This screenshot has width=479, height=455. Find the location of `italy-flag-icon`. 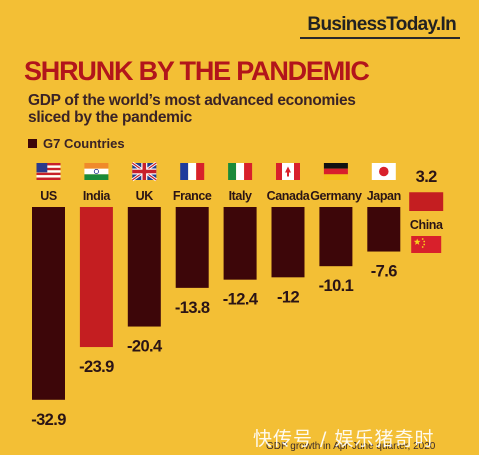

italy-flag-icon is located at coordinates (240, 171).